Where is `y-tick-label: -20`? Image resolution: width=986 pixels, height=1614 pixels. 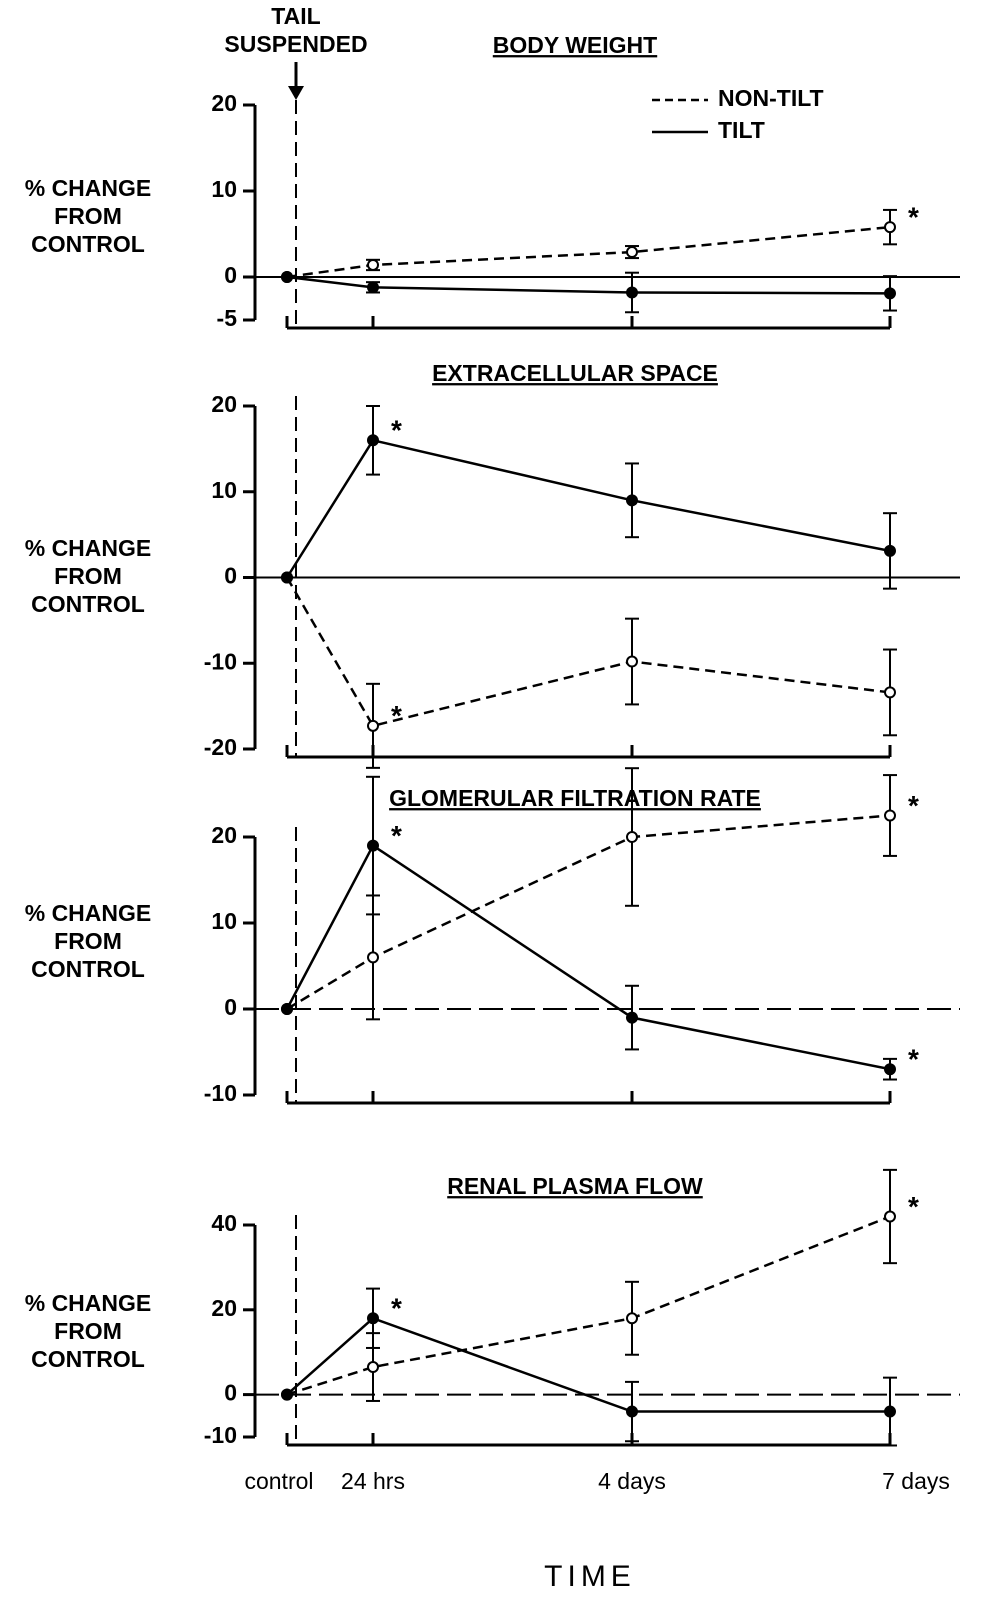
y-tick-label: -20 is located at coordinates (220, 747).